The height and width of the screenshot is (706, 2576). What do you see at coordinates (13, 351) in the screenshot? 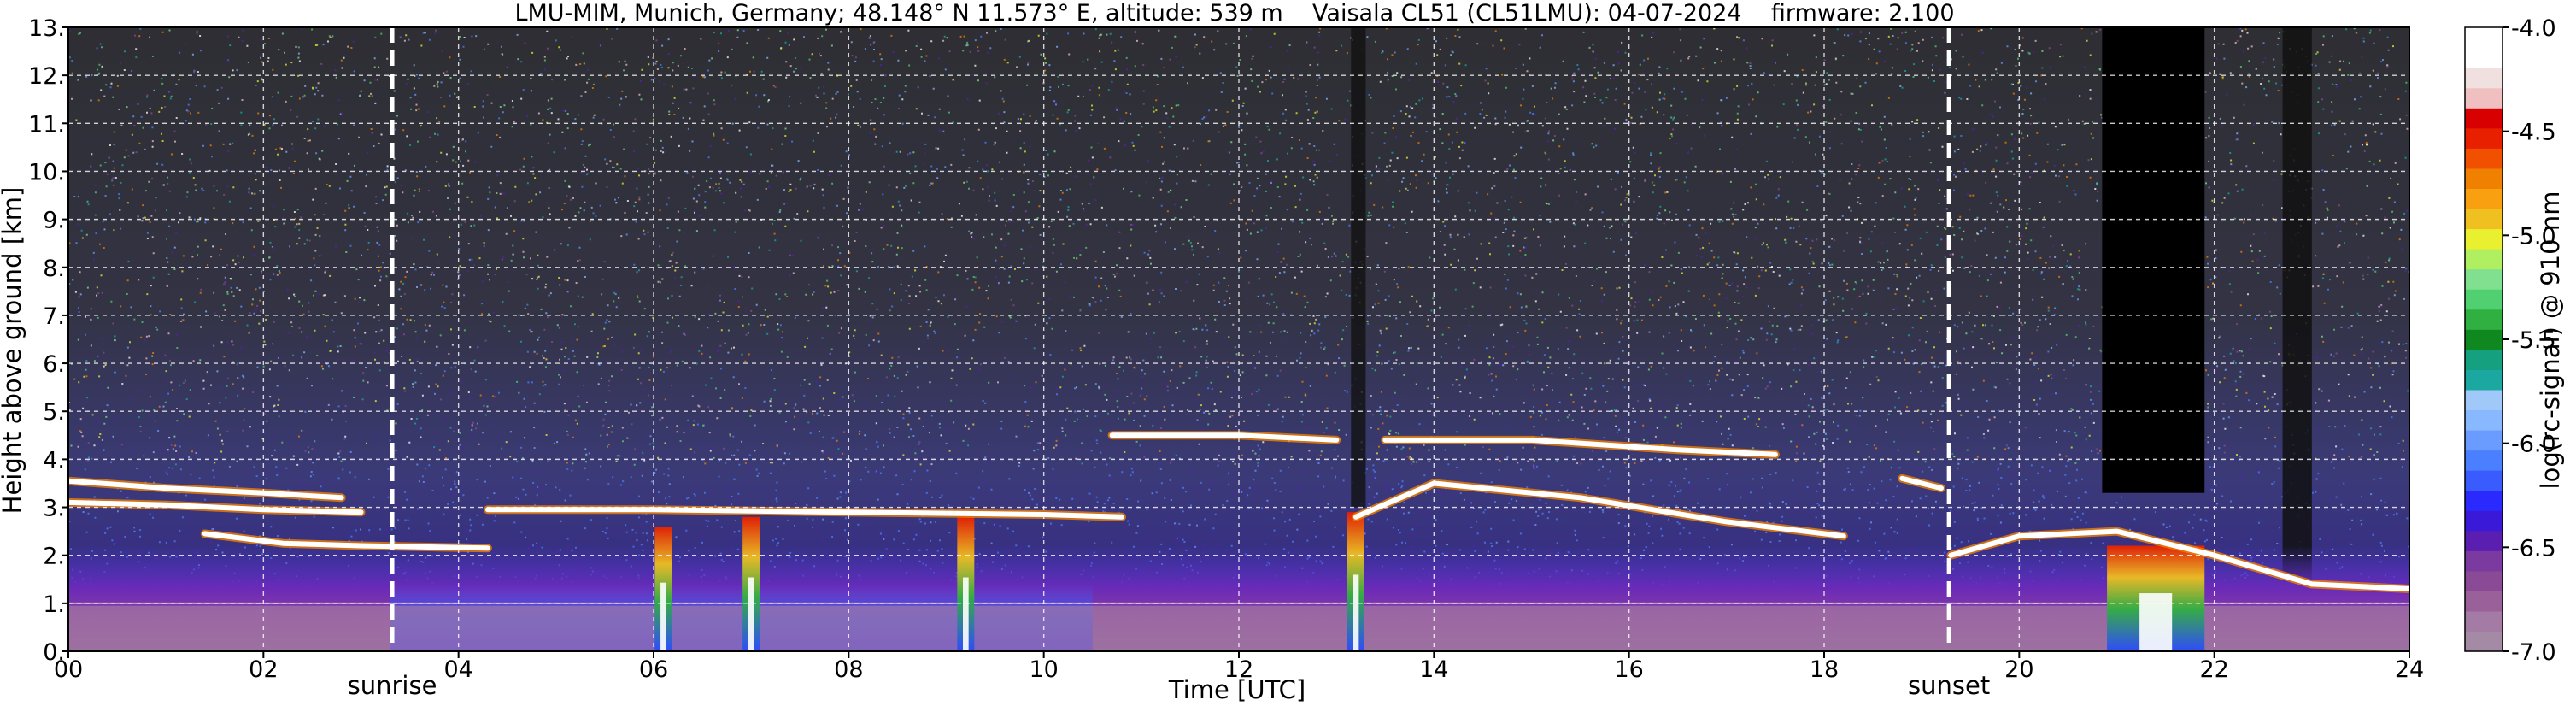
I see `y-axis-label: Height above ground [km]` at bounding box center [13, 351].